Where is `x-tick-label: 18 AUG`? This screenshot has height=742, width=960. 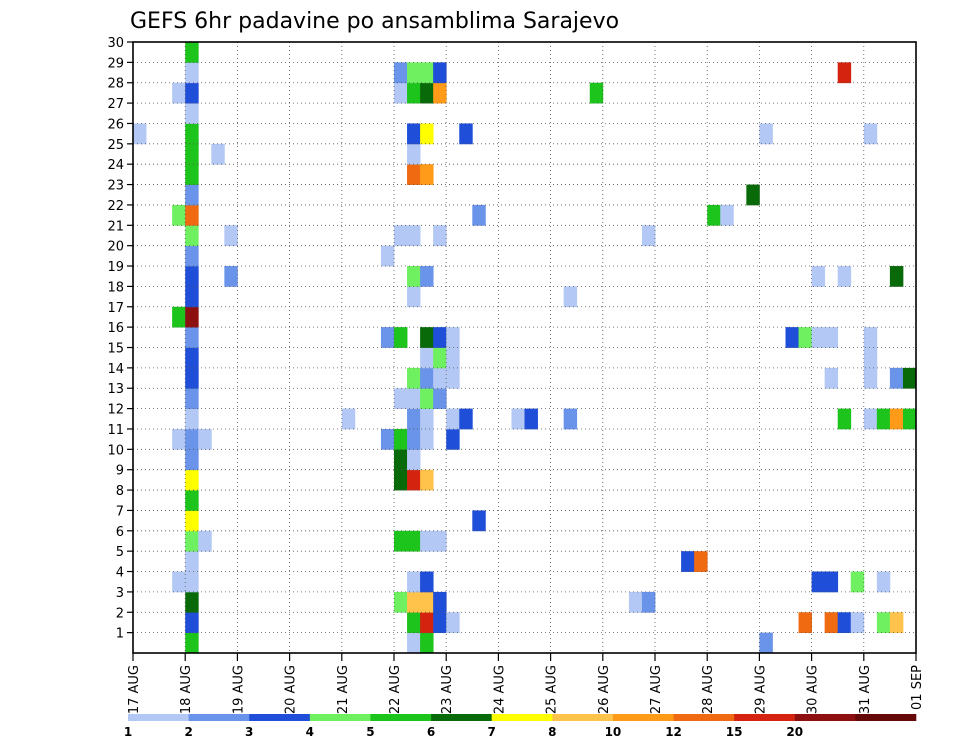
x-tick-label: 18 AUG is located at coordinates (186, 689).